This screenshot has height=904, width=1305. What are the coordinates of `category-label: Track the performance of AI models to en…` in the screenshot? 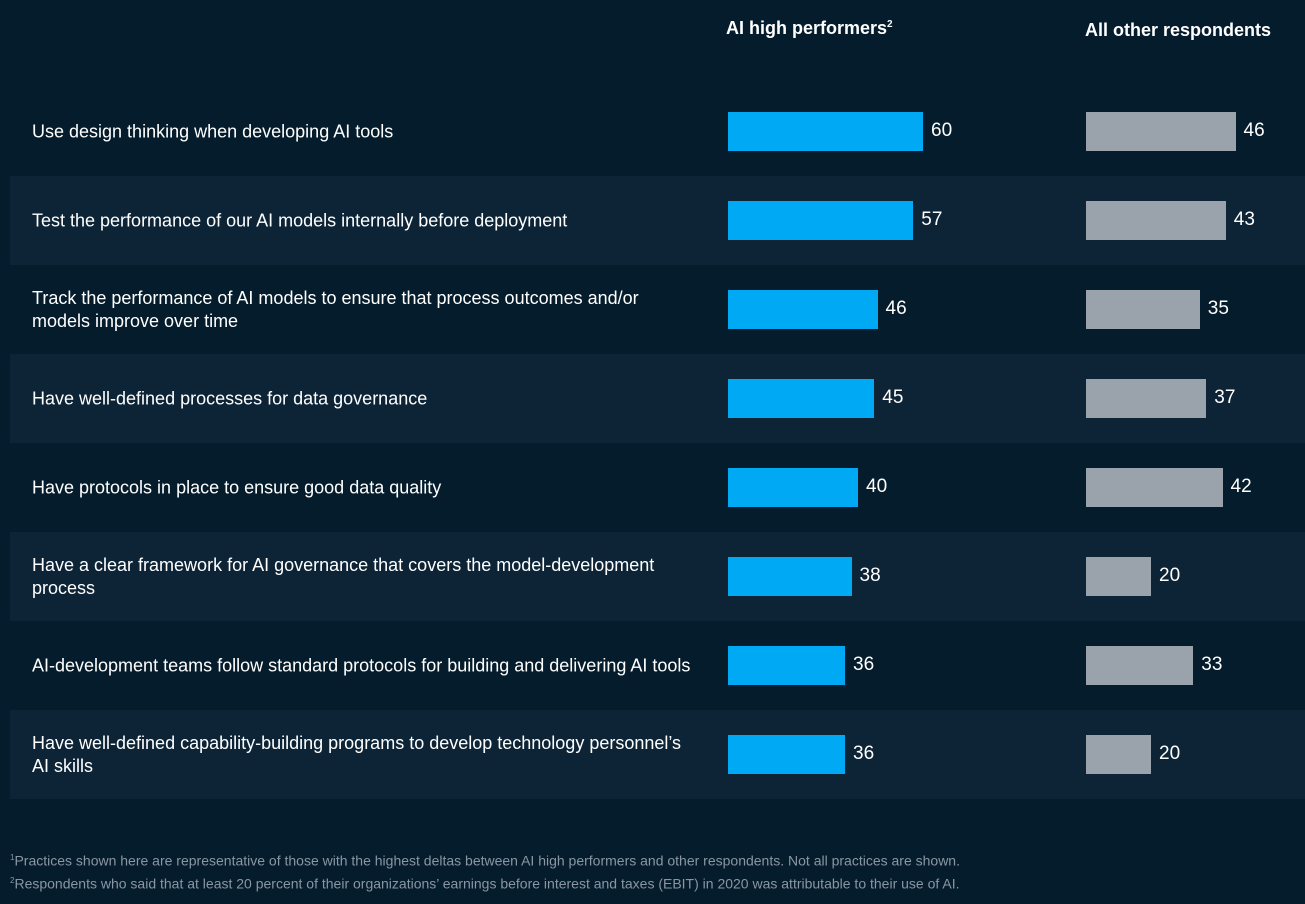 It's located at (335, 309).